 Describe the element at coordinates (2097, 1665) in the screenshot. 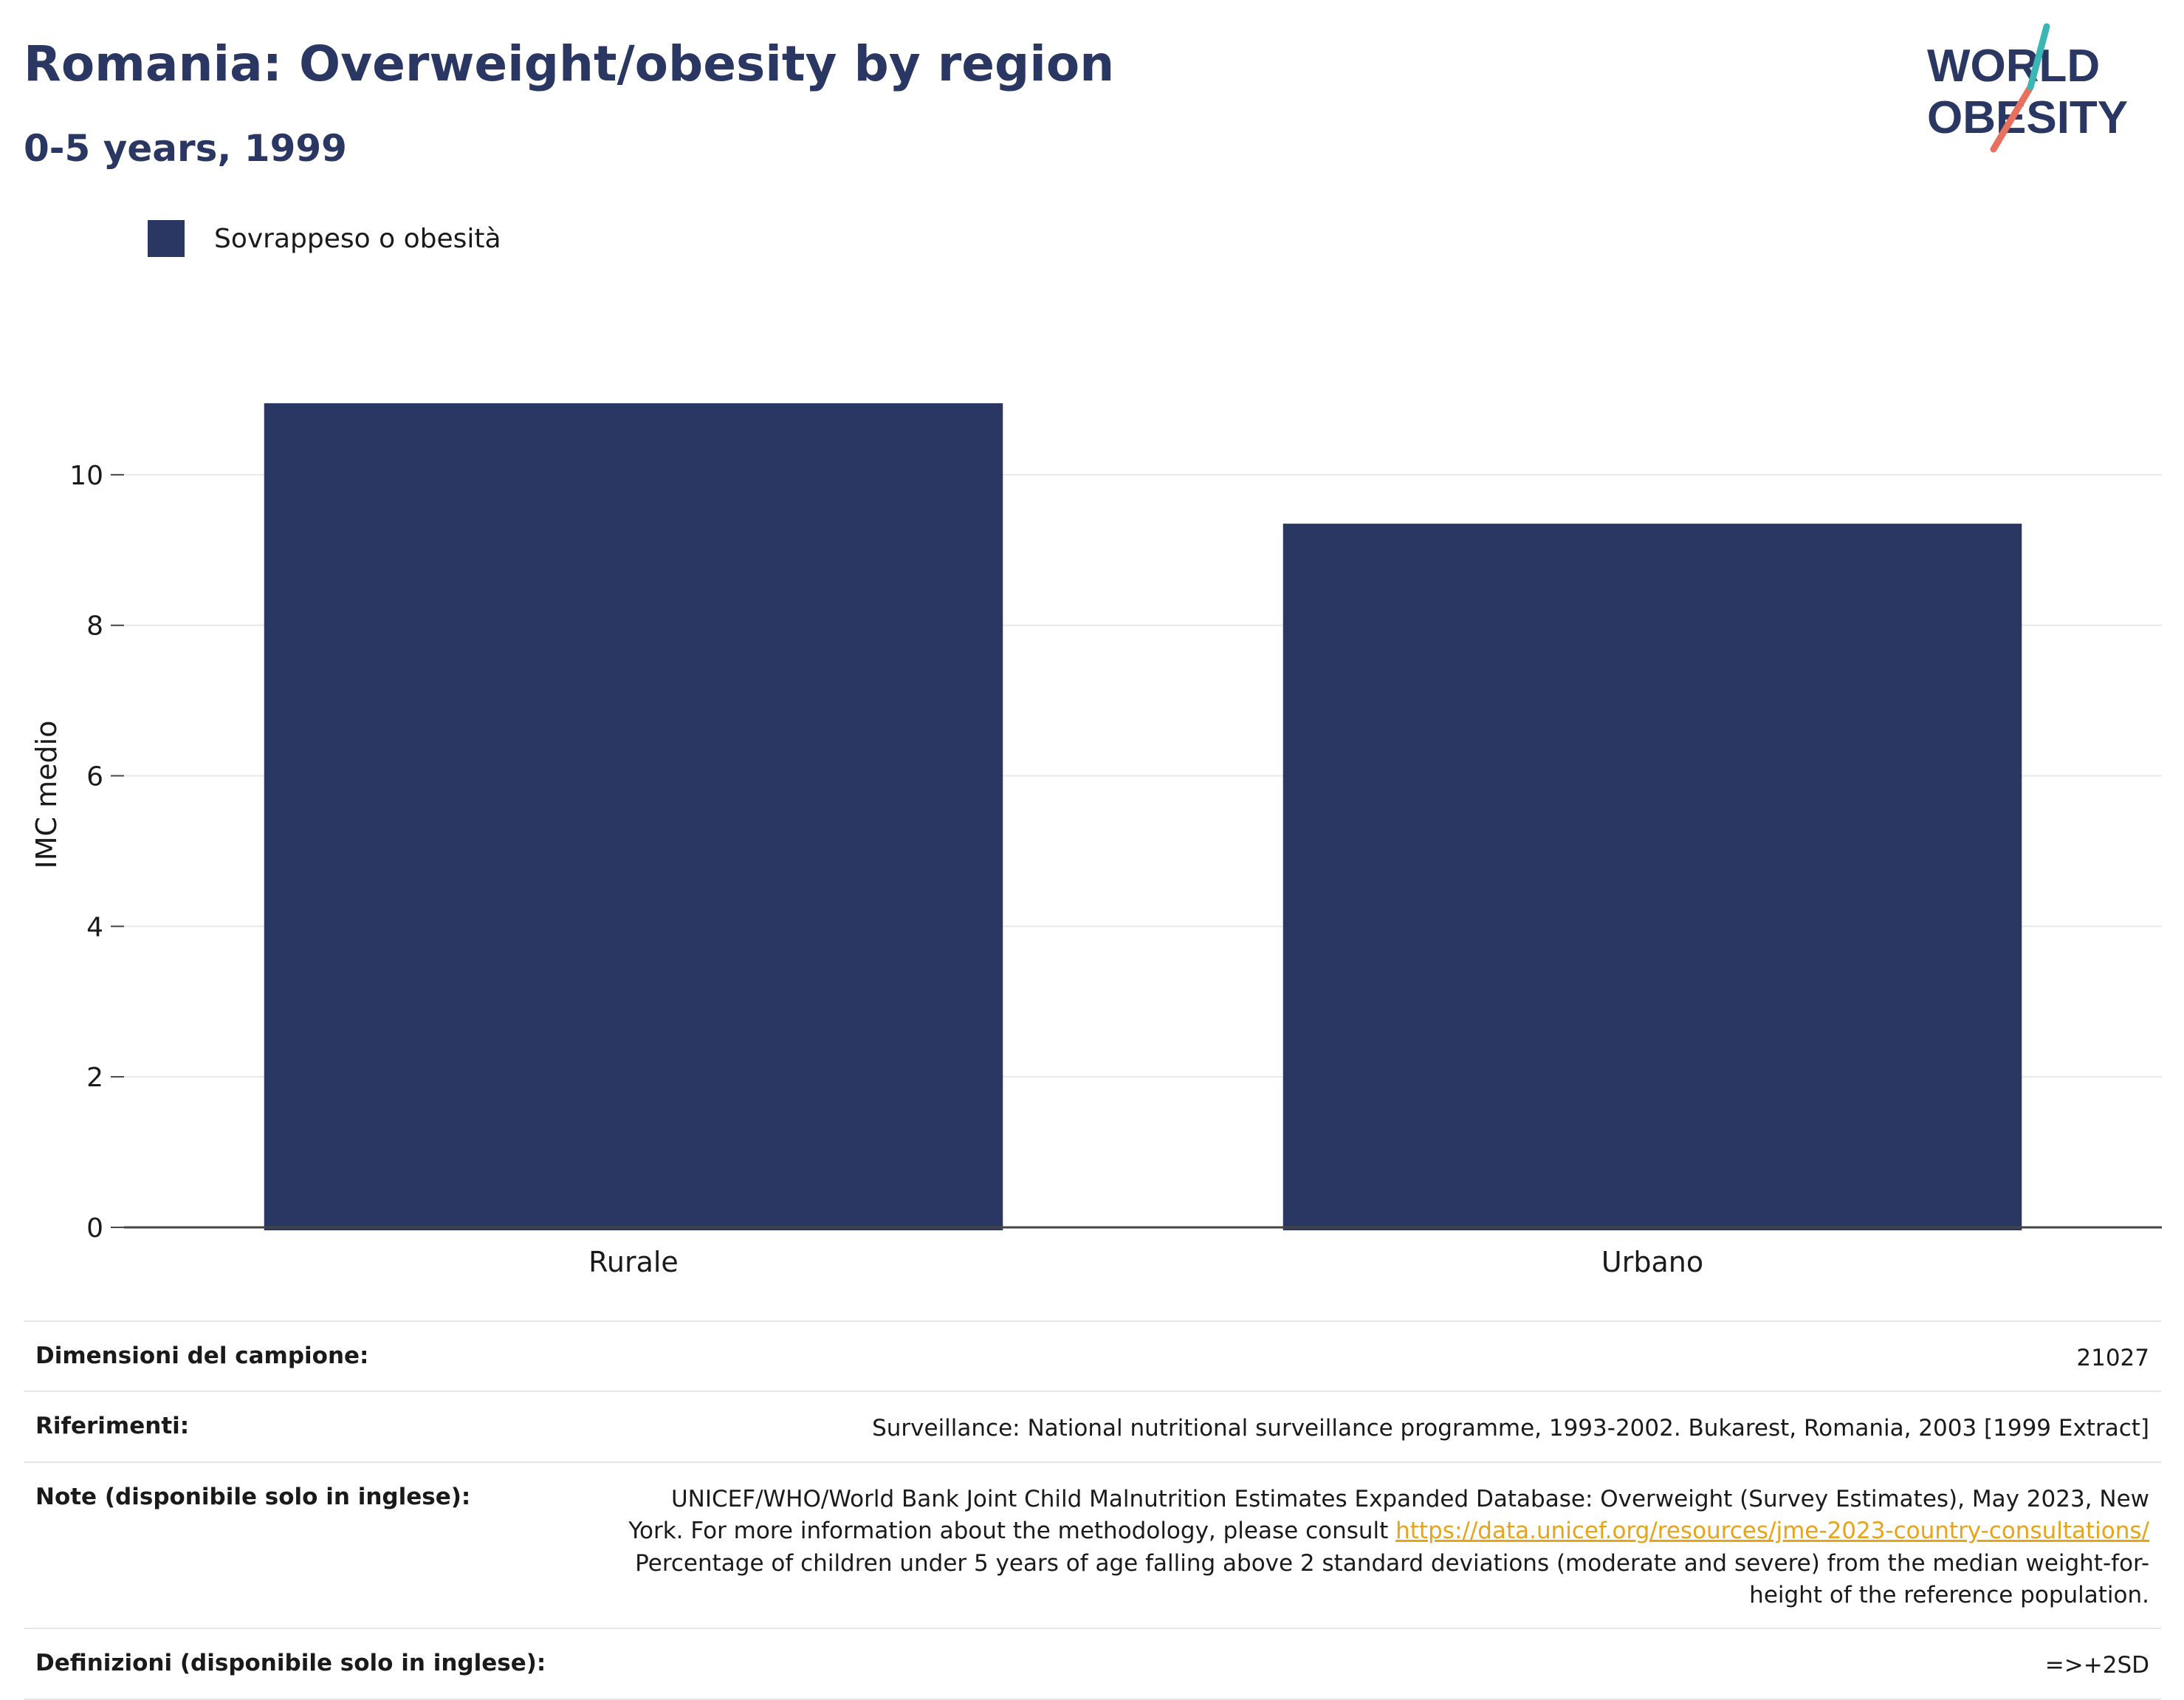

I see `metadata-value: =>+2SD` at that location.